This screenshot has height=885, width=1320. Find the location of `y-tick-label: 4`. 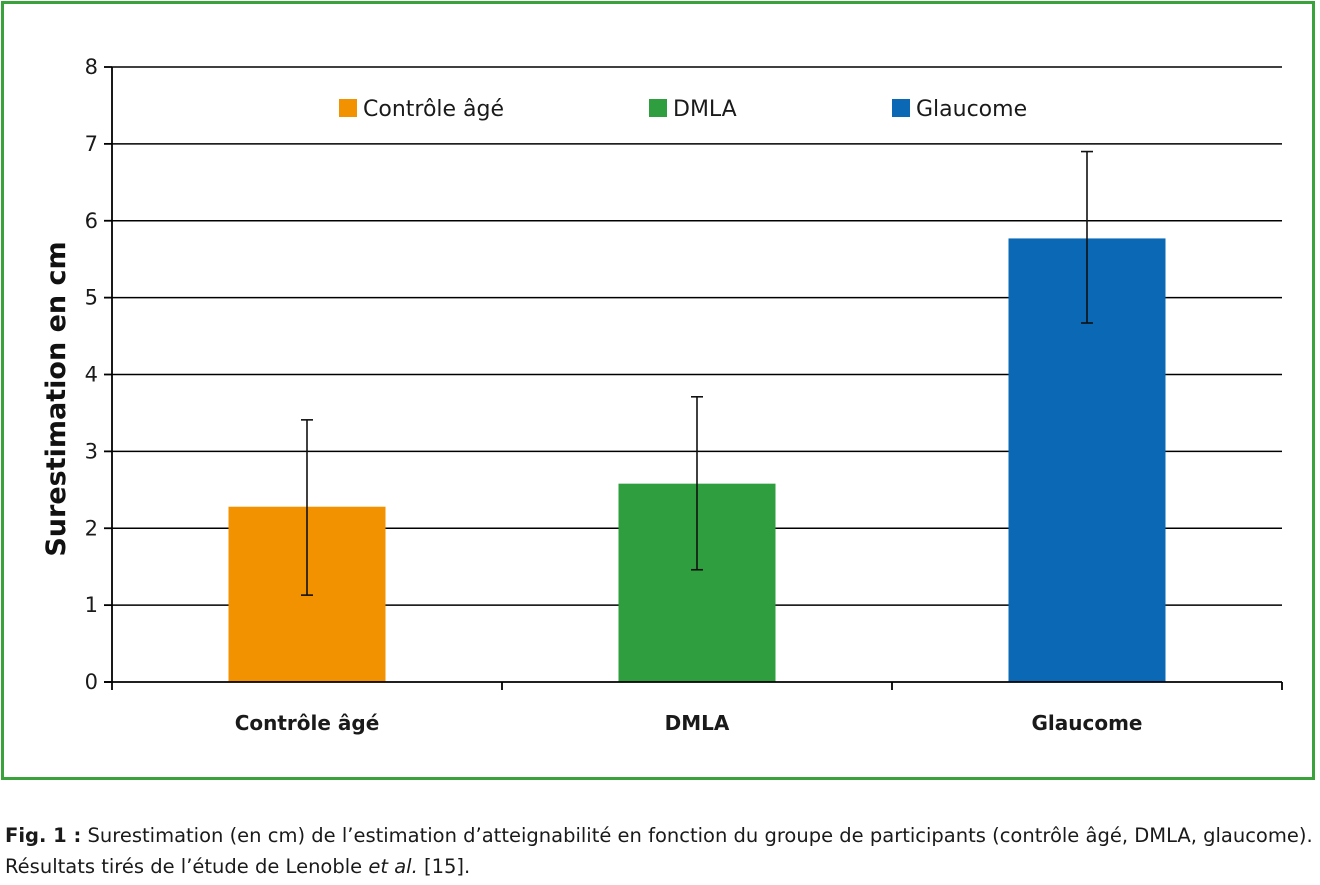

y-tick-label: 4 is located at coordinates (91, 375).